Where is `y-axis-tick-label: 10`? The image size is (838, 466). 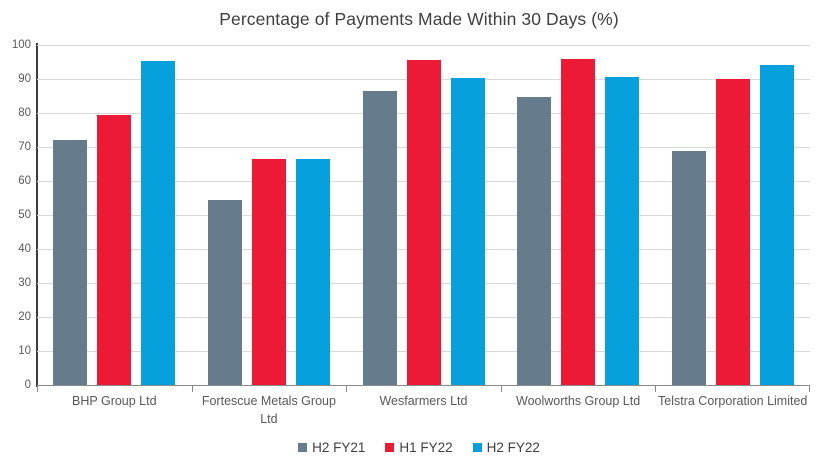 y-axis-tick-label: 10 is located at coordinates (24, 351).